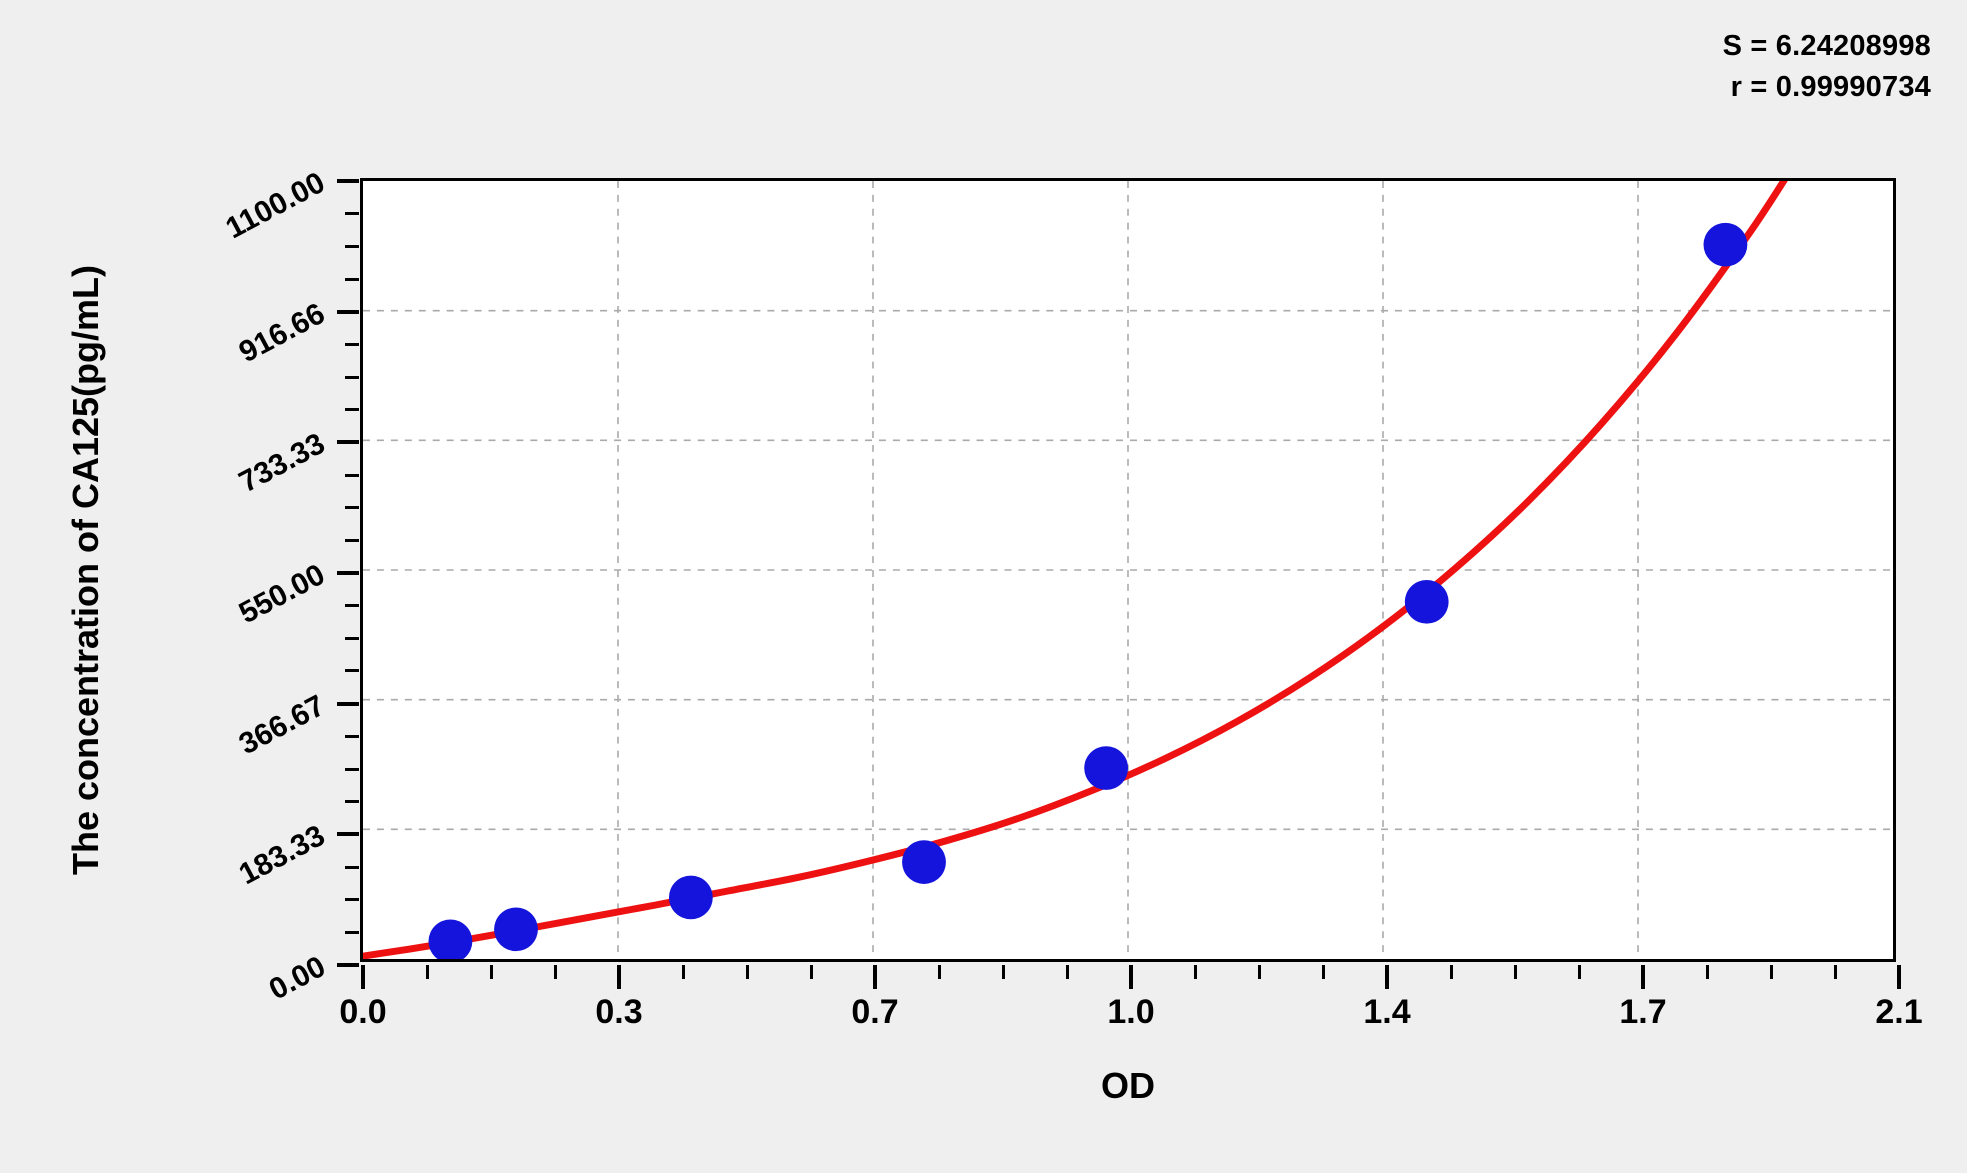  I want to click on x-tick-label: 0.3, so click(619, 1012).